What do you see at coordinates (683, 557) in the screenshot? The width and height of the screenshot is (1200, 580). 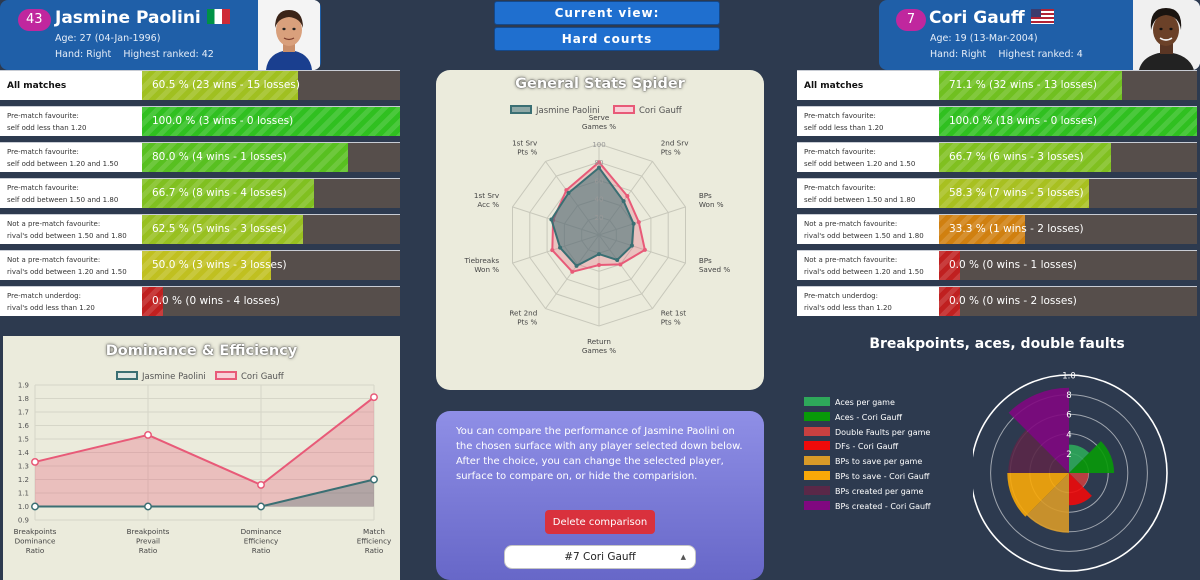 I see `caret-up-icon: ▲` at bounding box center [683, 557].